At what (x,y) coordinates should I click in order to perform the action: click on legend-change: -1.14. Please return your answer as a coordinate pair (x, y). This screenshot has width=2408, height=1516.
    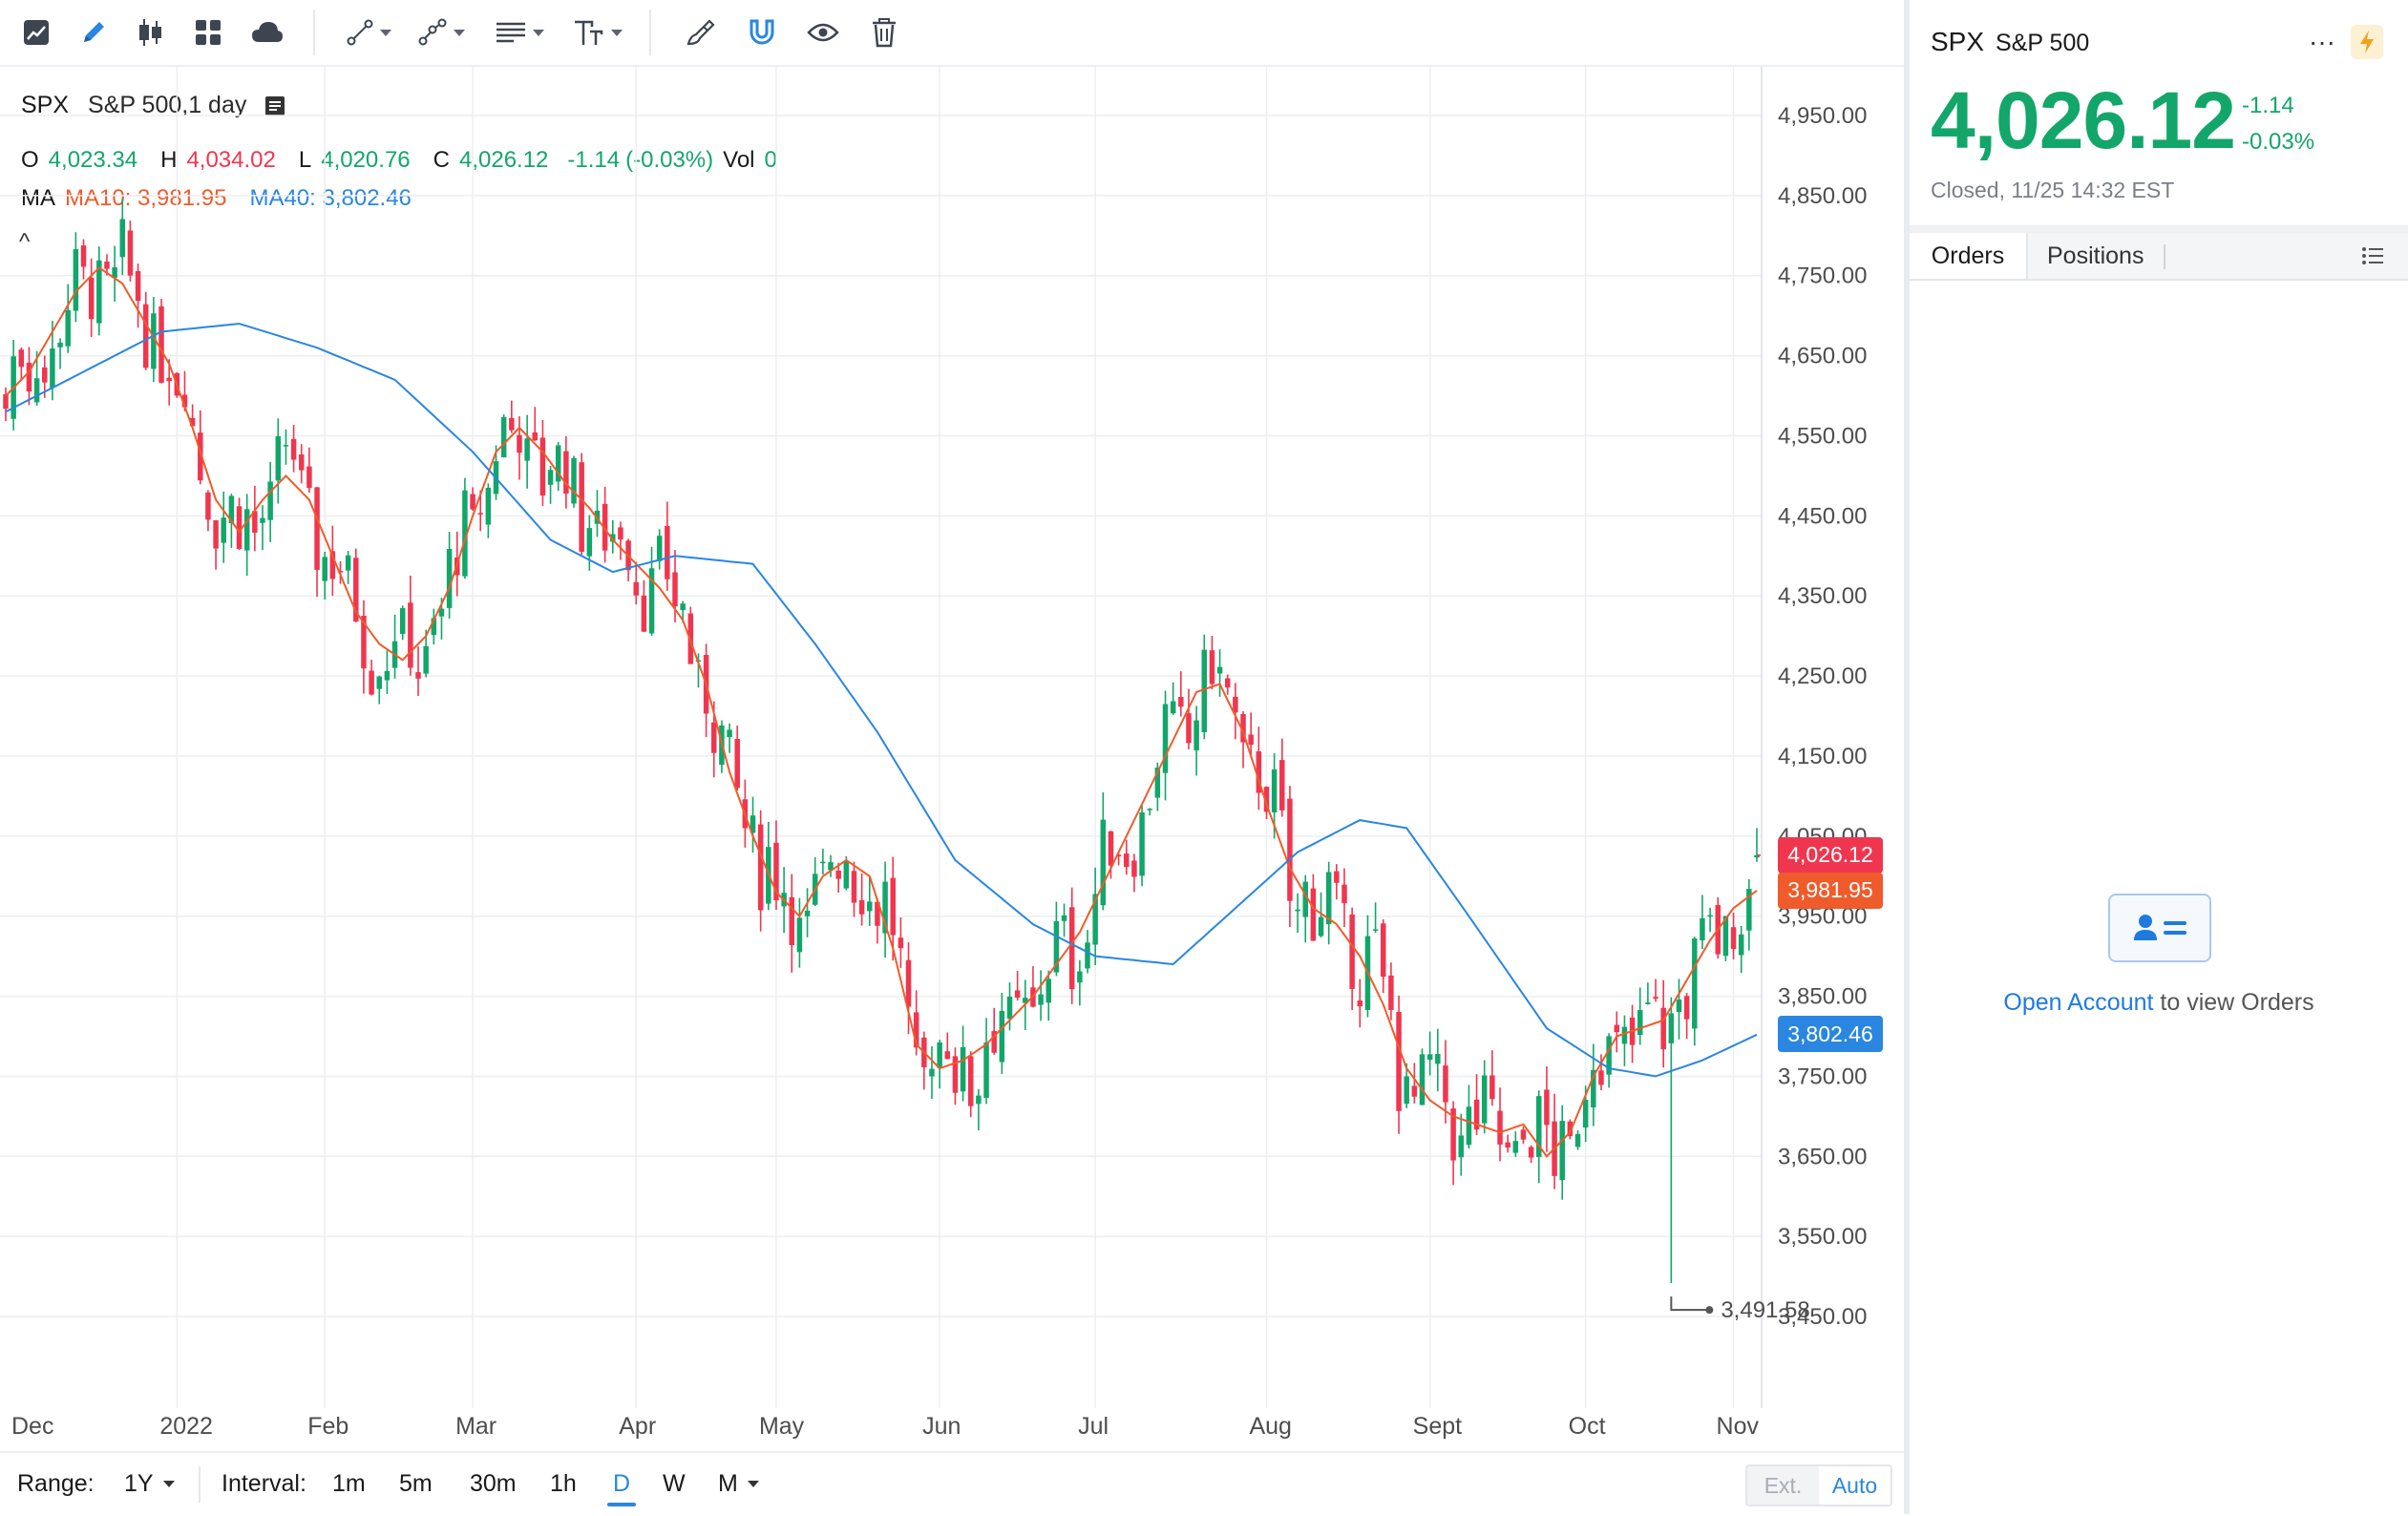
    Looking at the image, I should click on (594, 160).